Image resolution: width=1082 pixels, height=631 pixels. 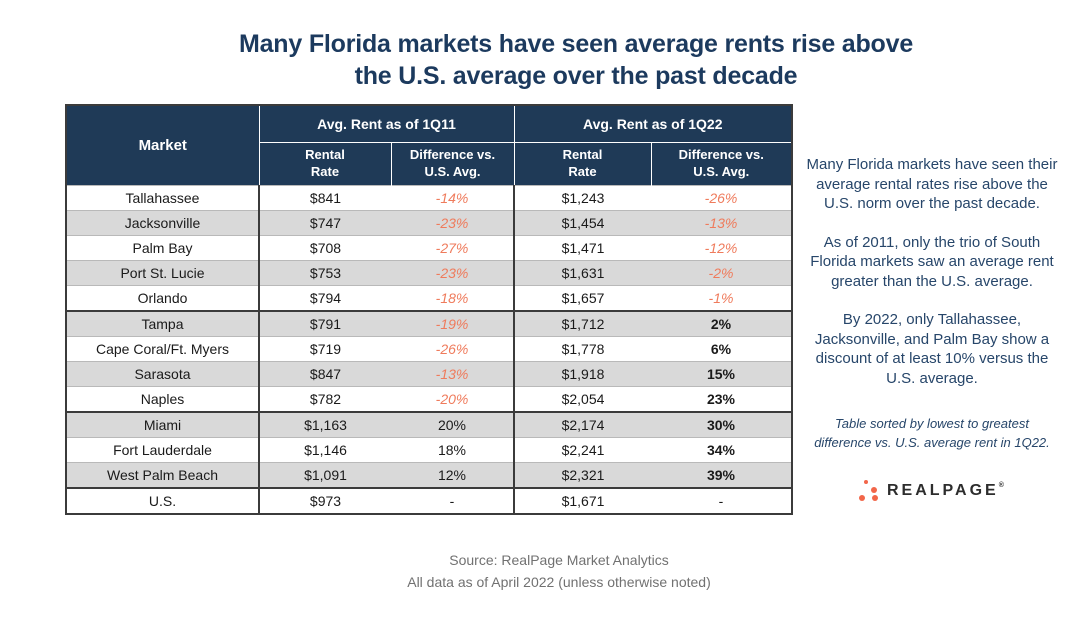 I want to click on rate-1q11-cell: $791, so click(x=325, y=324).